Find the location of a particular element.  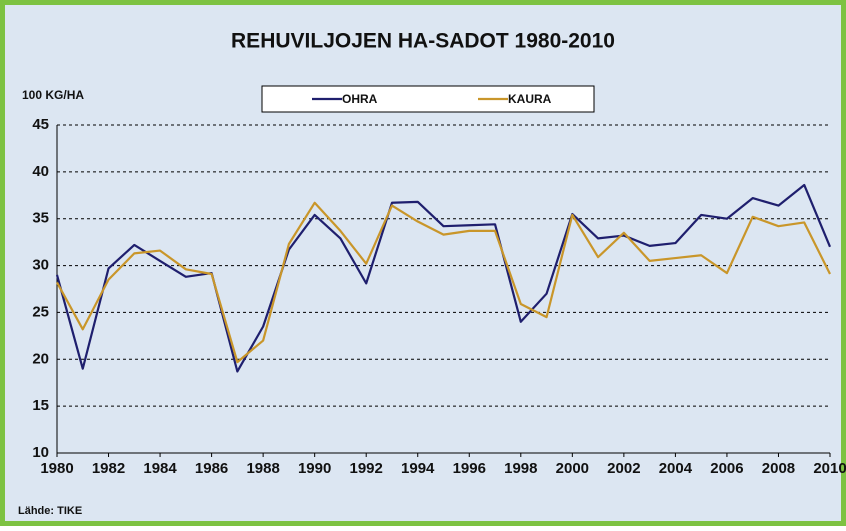

legend-label: KAURA is located at coordinates (530, 99).